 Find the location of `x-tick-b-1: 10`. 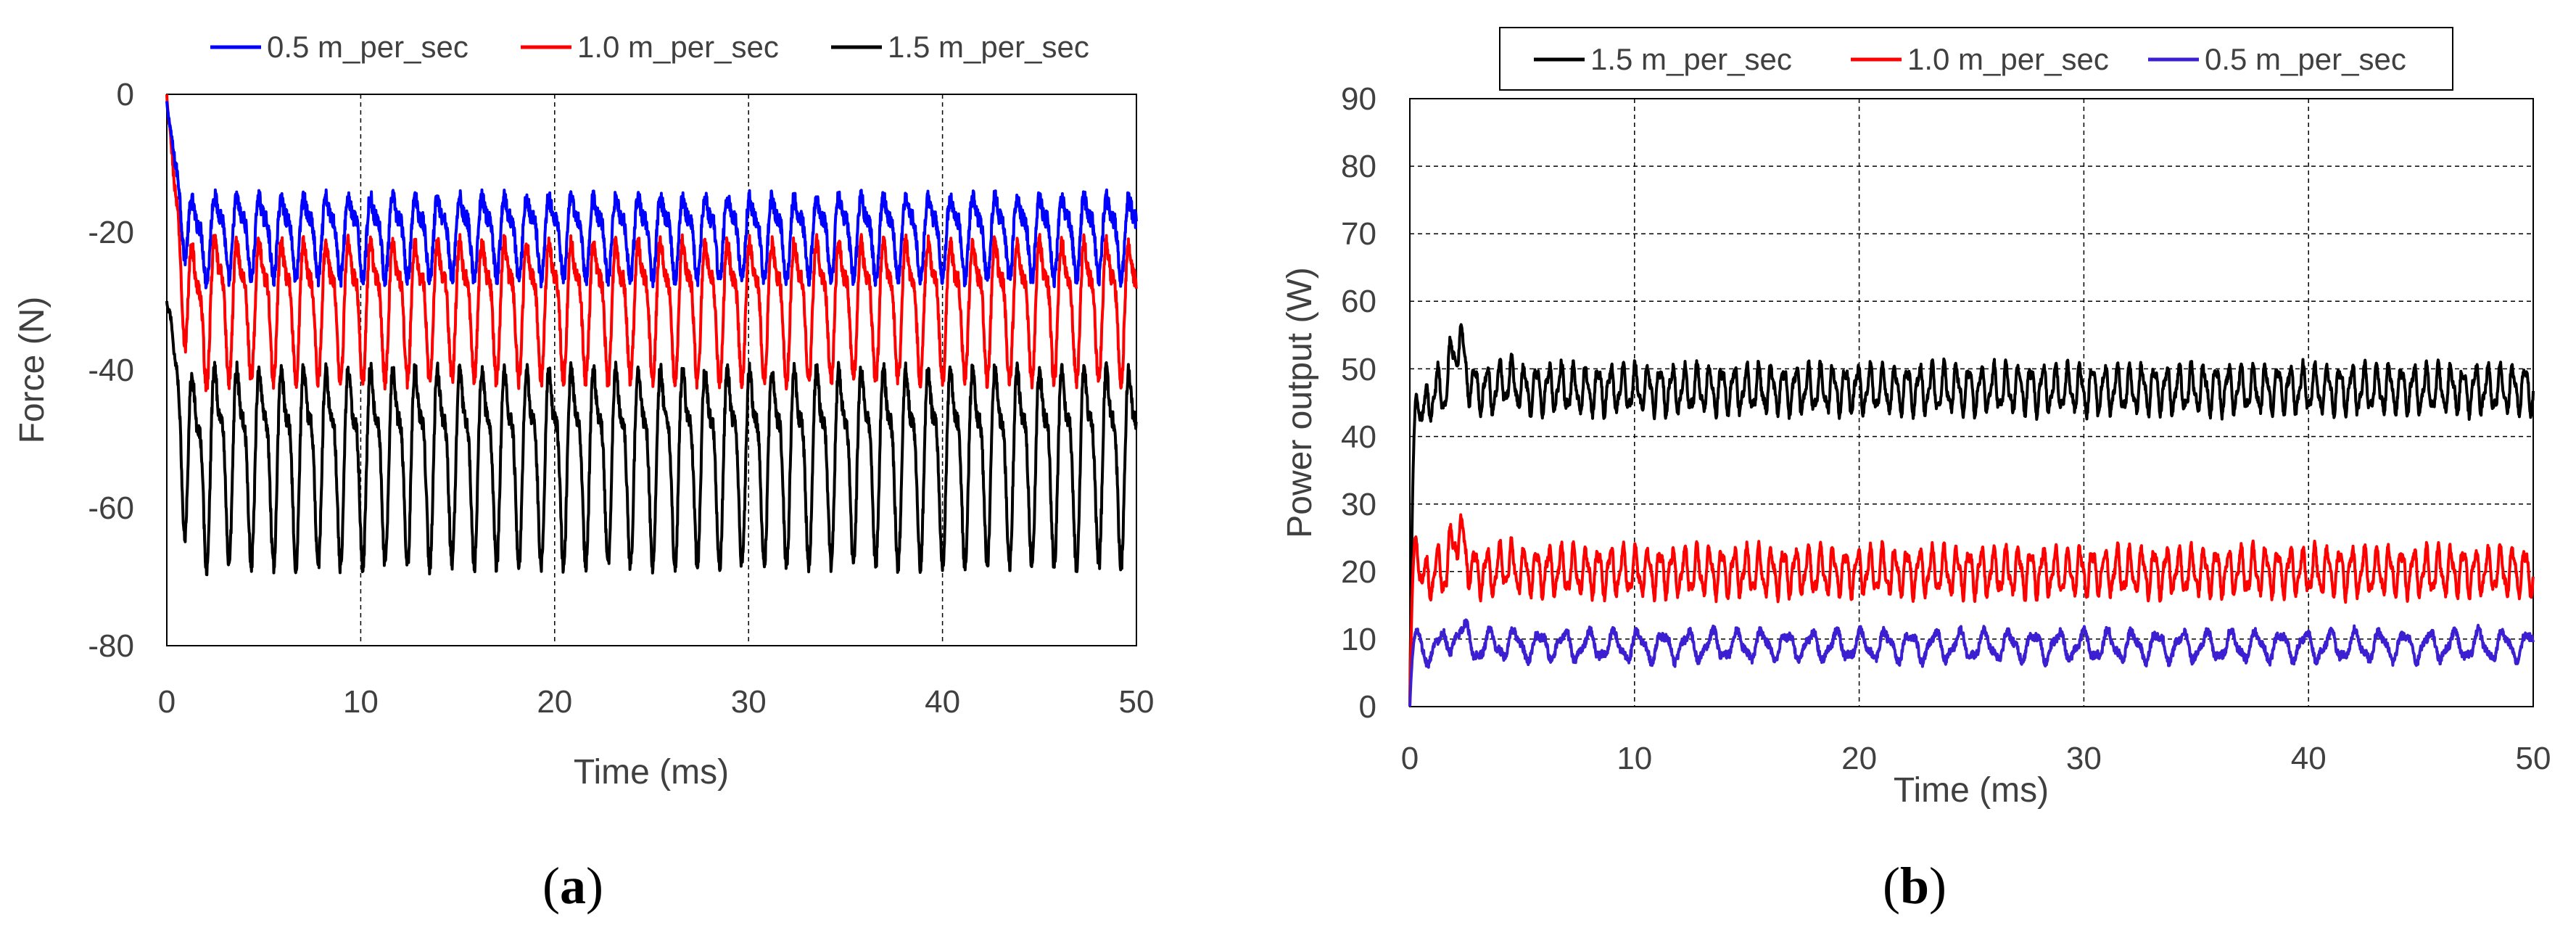

x-tick-b-1: 10 is located at coordinates (1634, 758).